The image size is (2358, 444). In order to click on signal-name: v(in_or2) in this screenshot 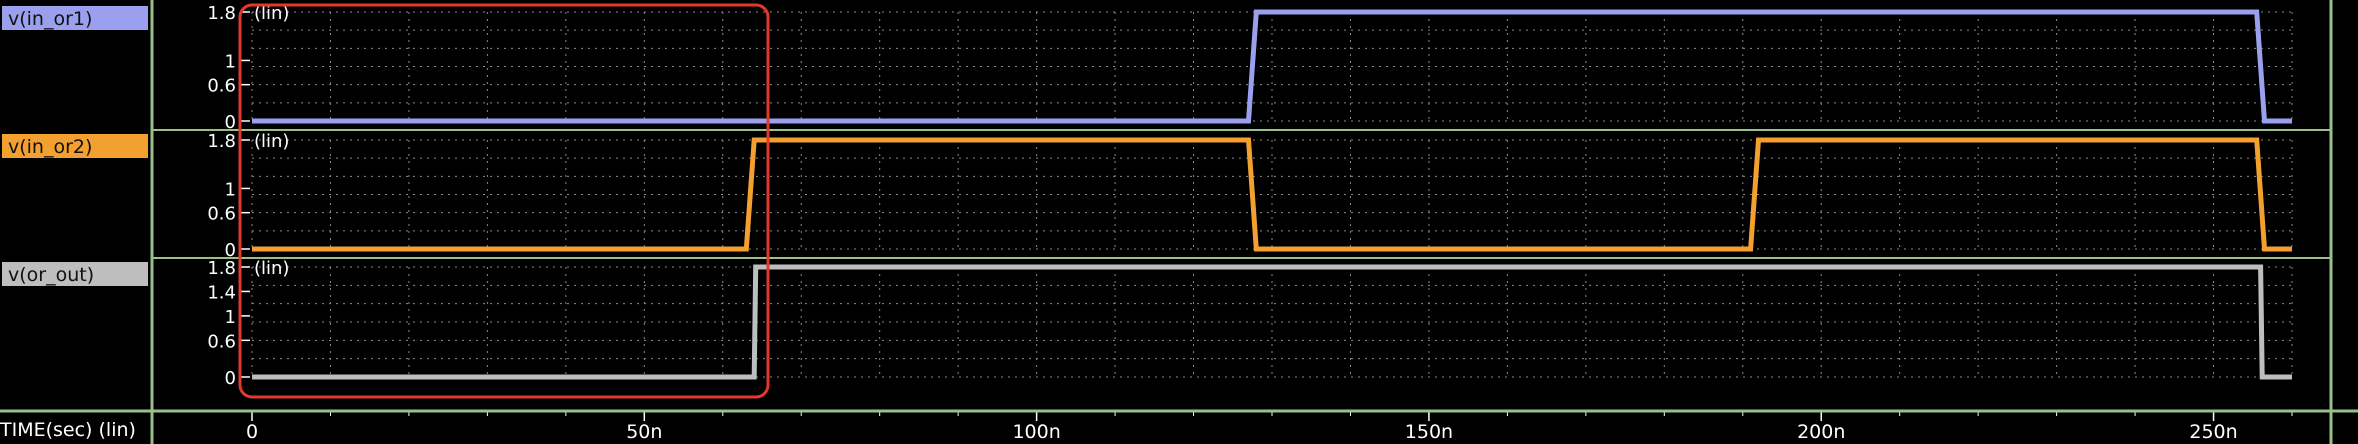, I will do `click(50, 147)`.